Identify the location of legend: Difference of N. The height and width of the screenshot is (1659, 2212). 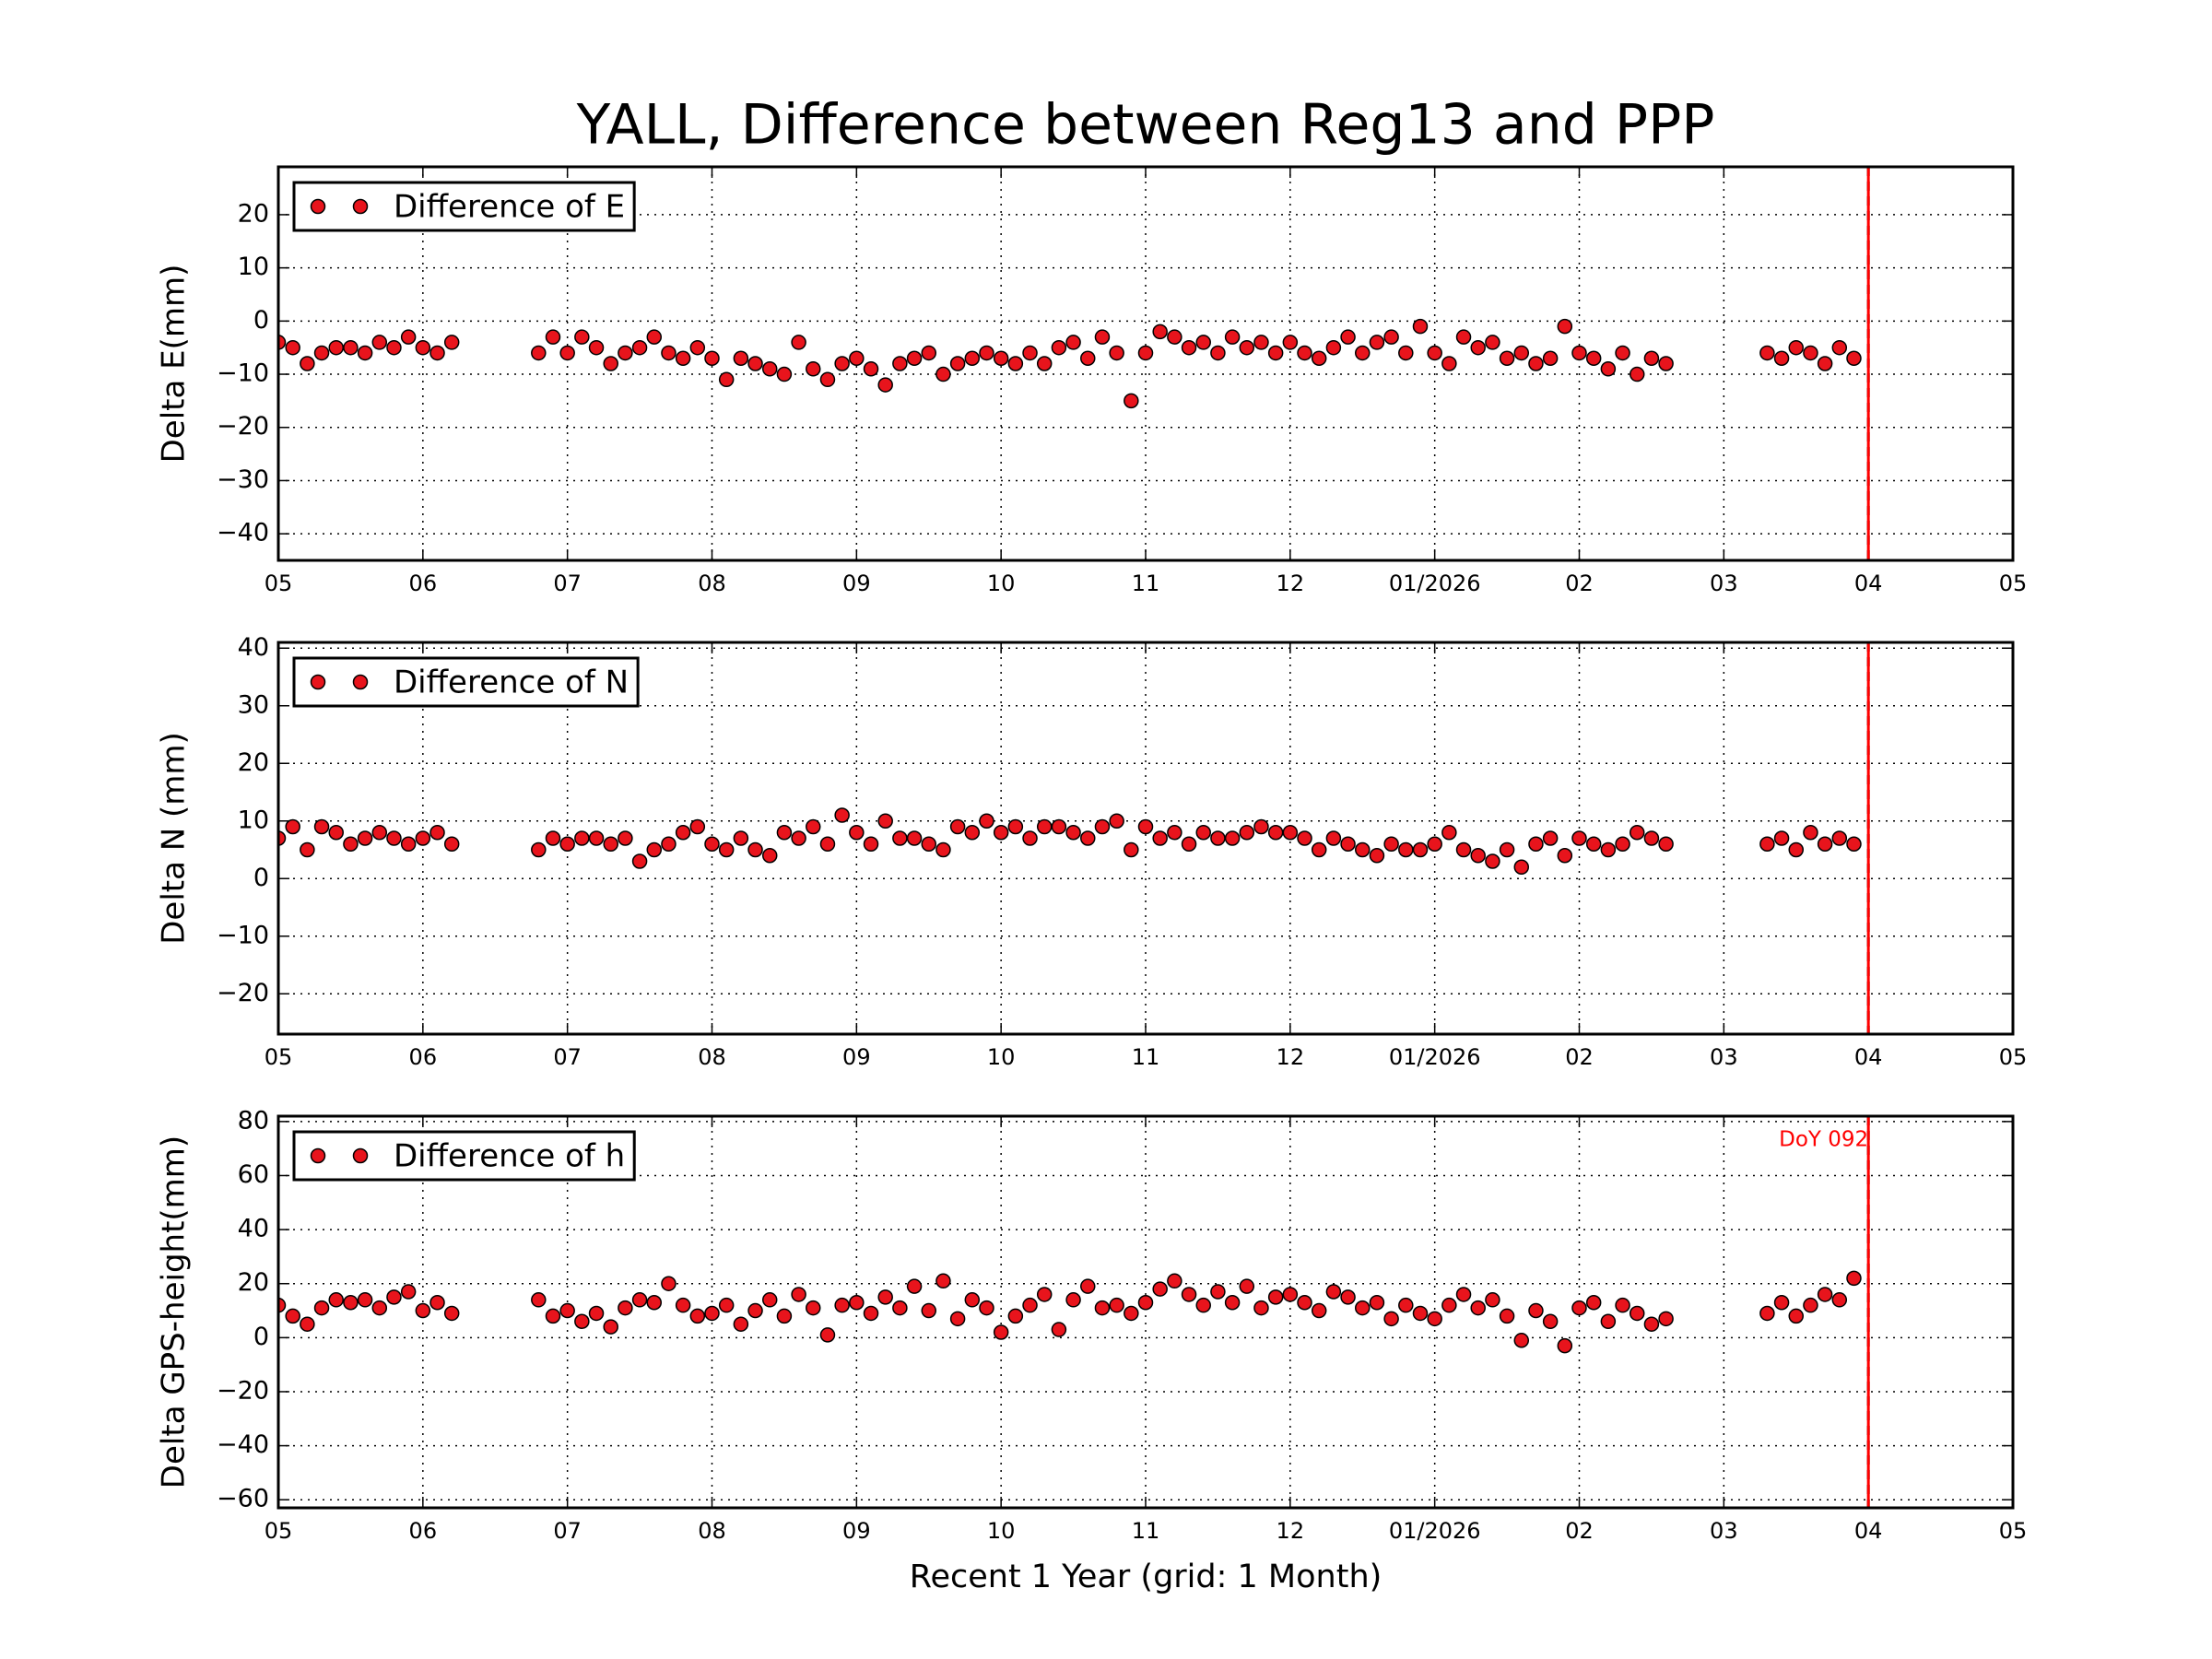
(466, 682).